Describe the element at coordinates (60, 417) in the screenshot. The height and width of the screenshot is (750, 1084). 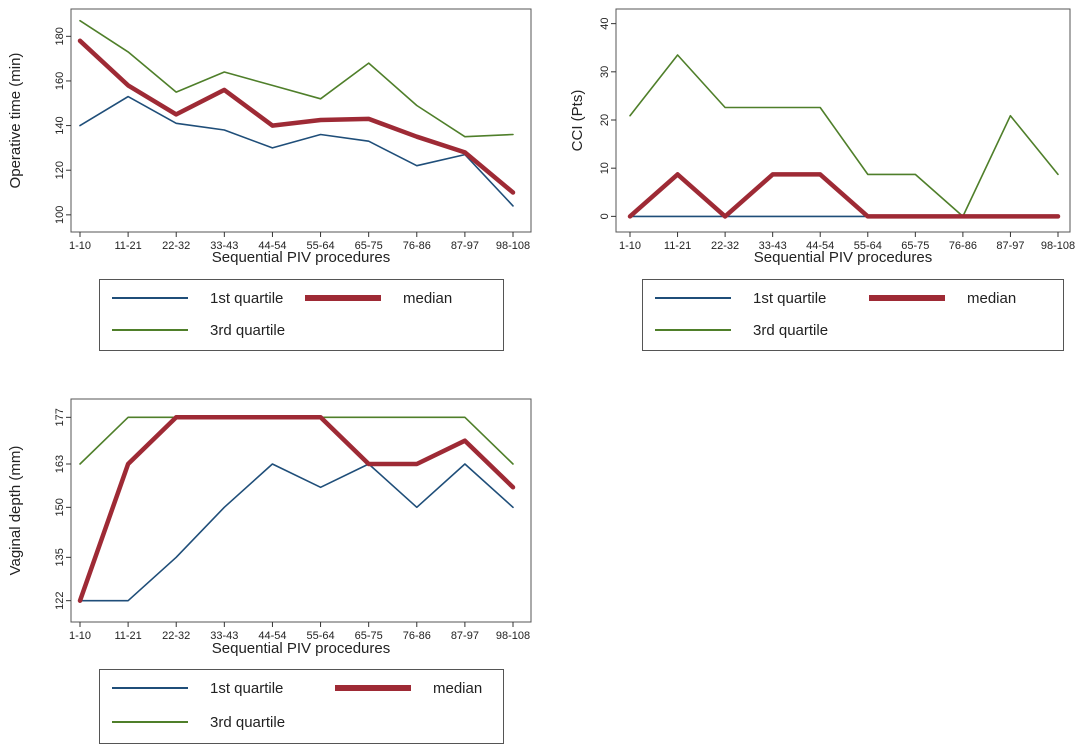
I see `y-tick-label: 177` at that location.